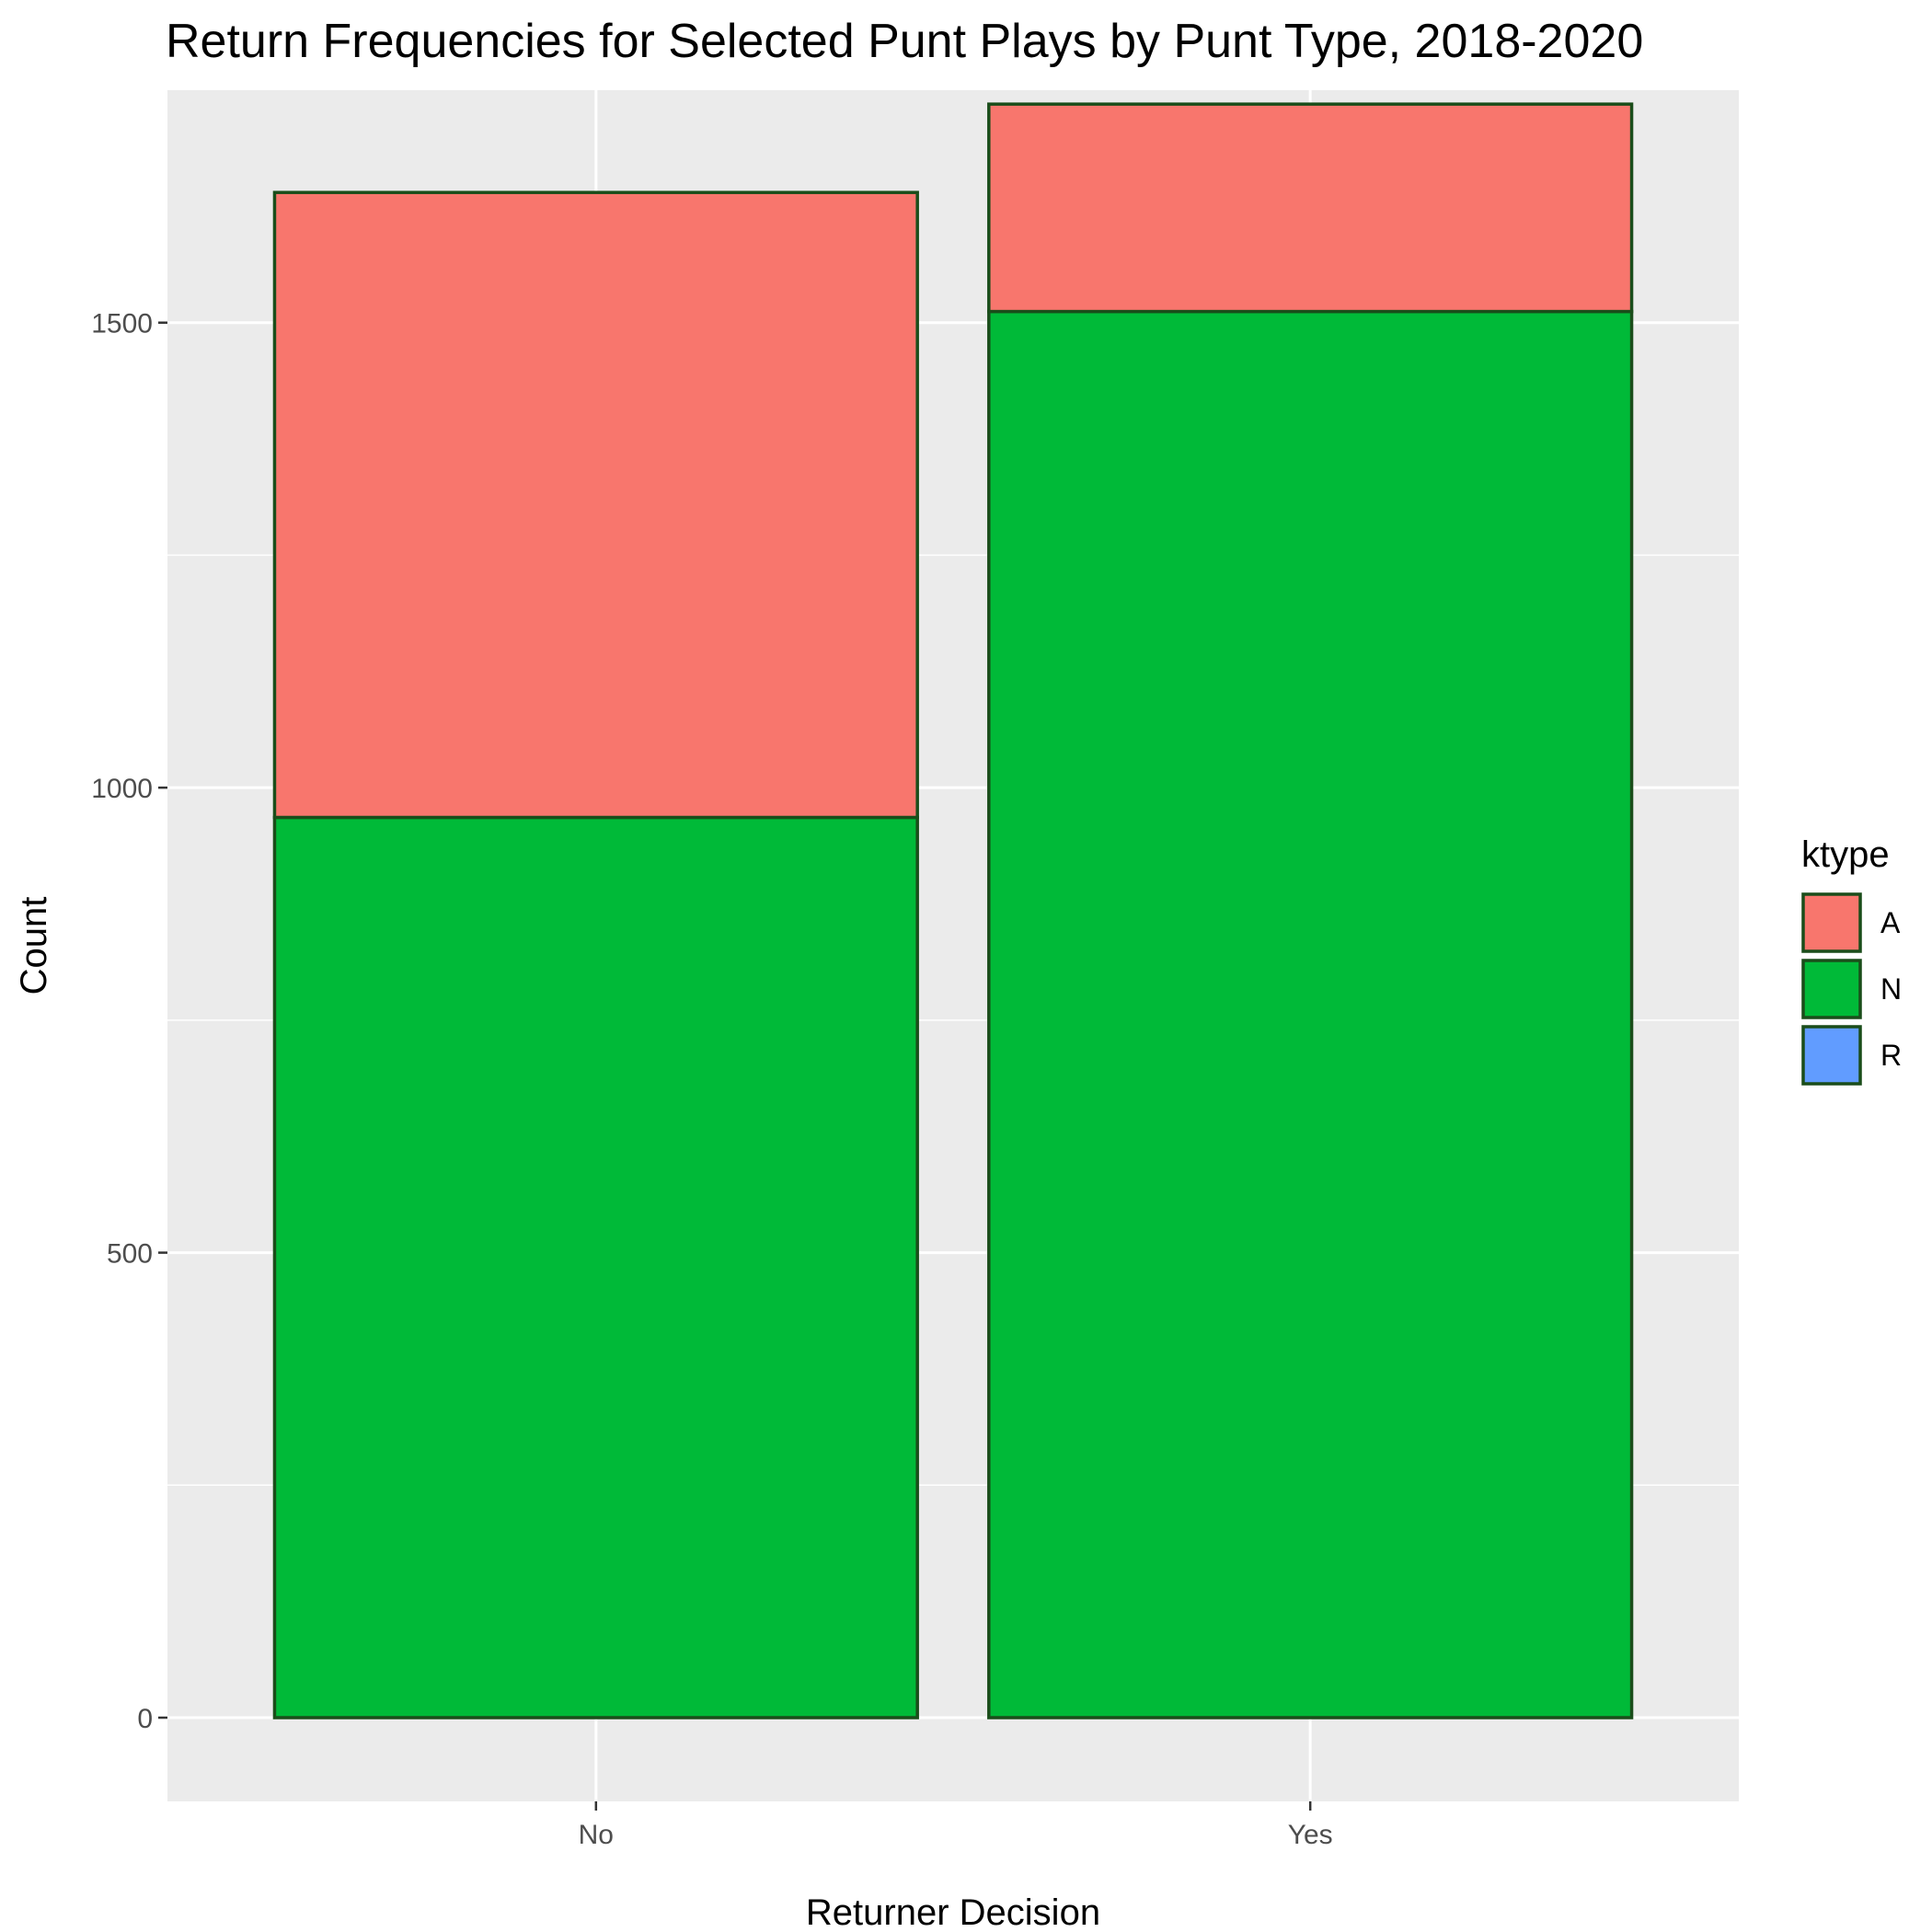 This screenshot has height=1932, width=1932. I want to click on legend: ktype ANR, so click(1851, 960).